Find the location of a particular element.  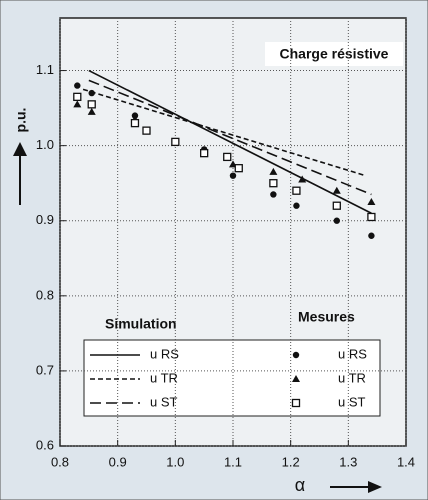

x-tick-label: 0.8 is located at coordinates (60, 461).